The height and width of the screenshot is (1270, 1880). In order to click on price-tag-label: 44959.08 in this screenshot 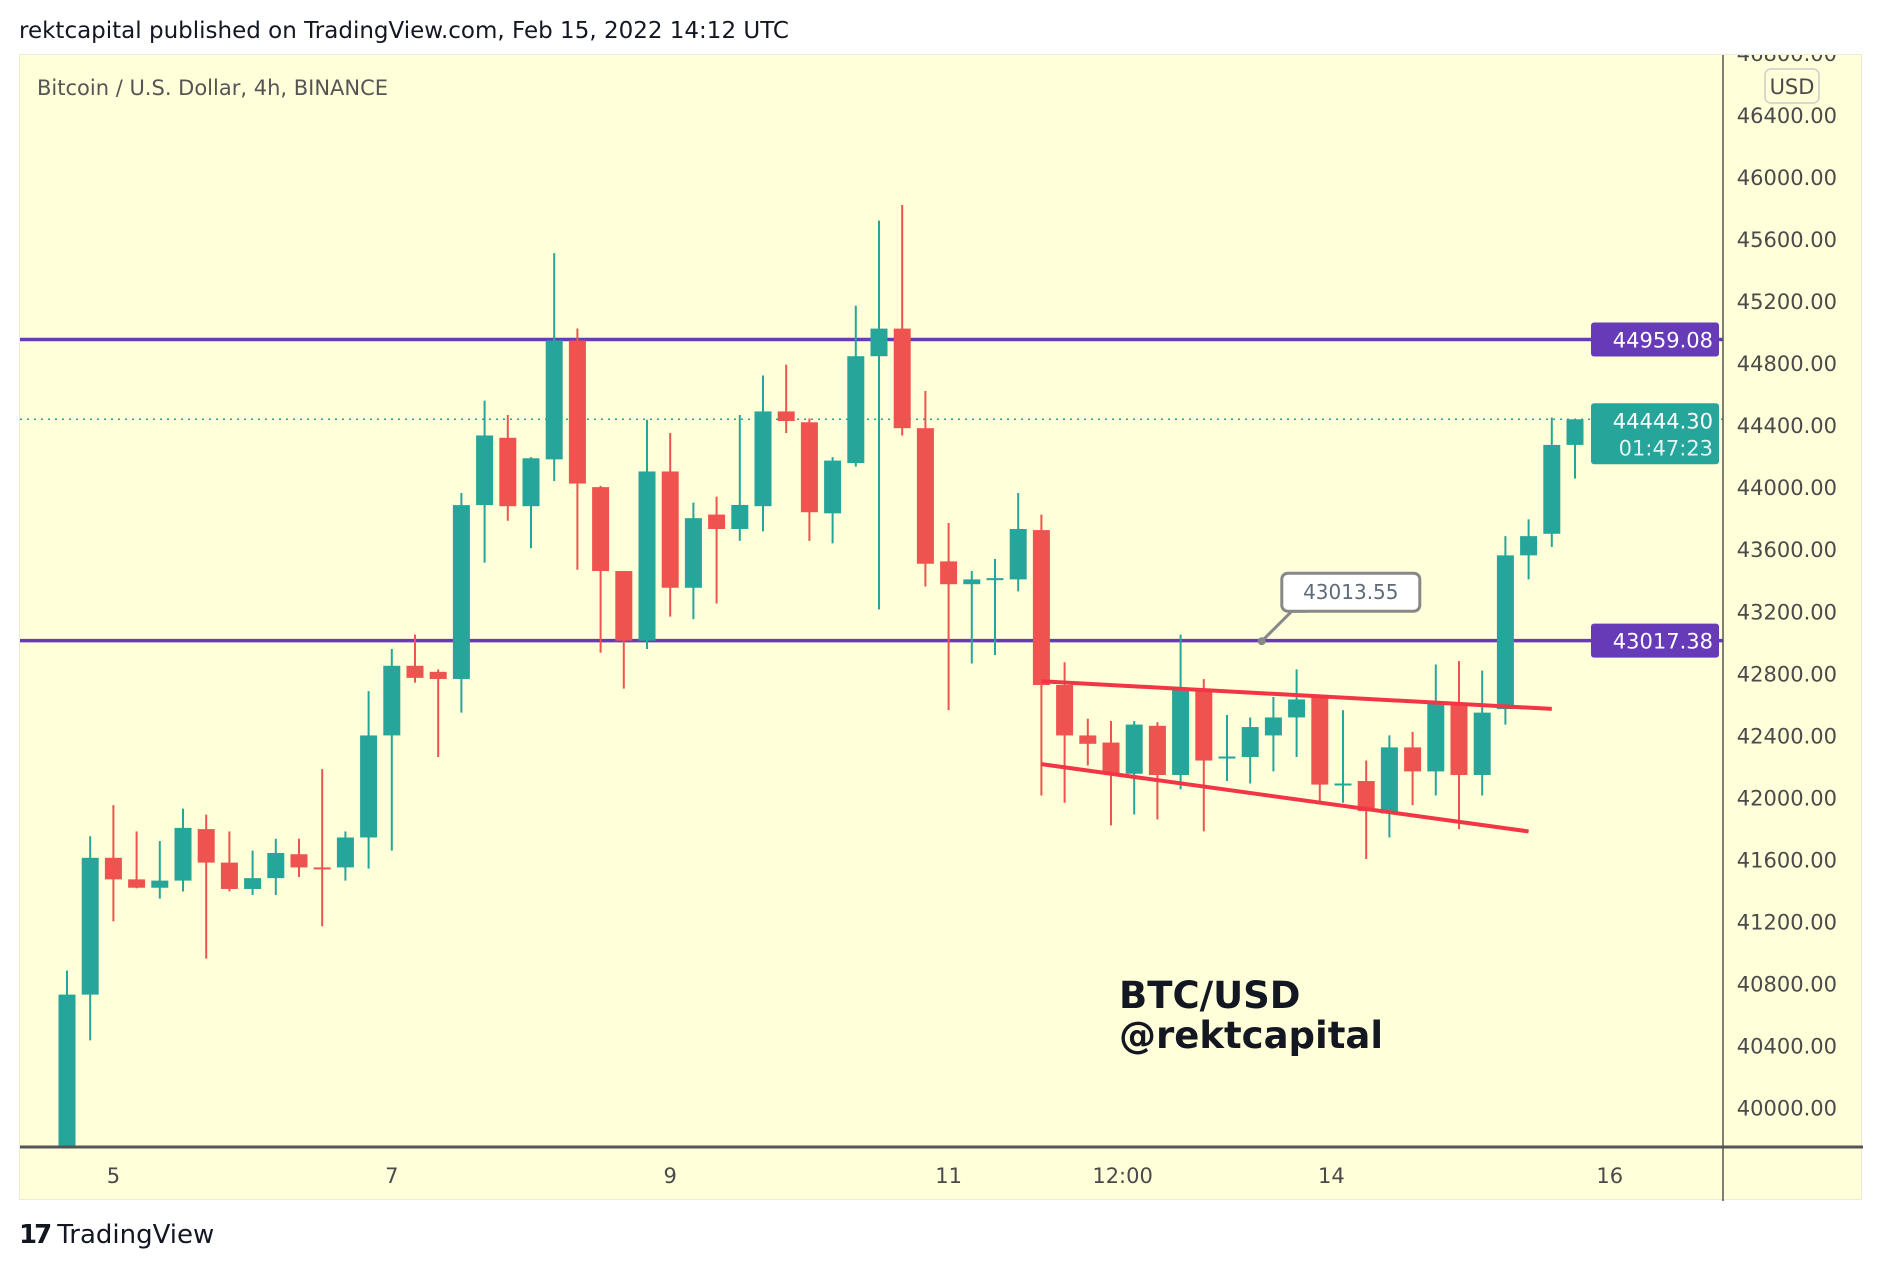, I will do `click(1663, 340)`.